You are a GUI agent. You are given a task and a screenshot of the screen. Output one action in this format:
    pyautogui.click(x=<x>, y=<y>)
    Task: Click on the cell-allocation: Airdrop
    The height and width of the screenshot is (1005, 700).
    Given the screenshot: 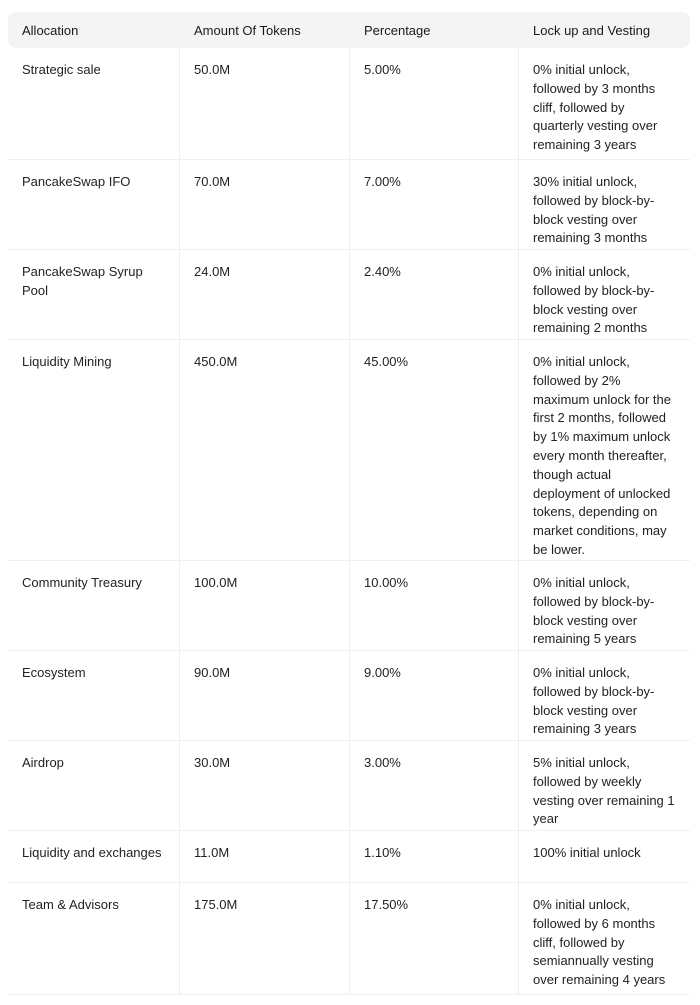 What is the action you would take?
    pyautogui.click(x=94, y=786)
    